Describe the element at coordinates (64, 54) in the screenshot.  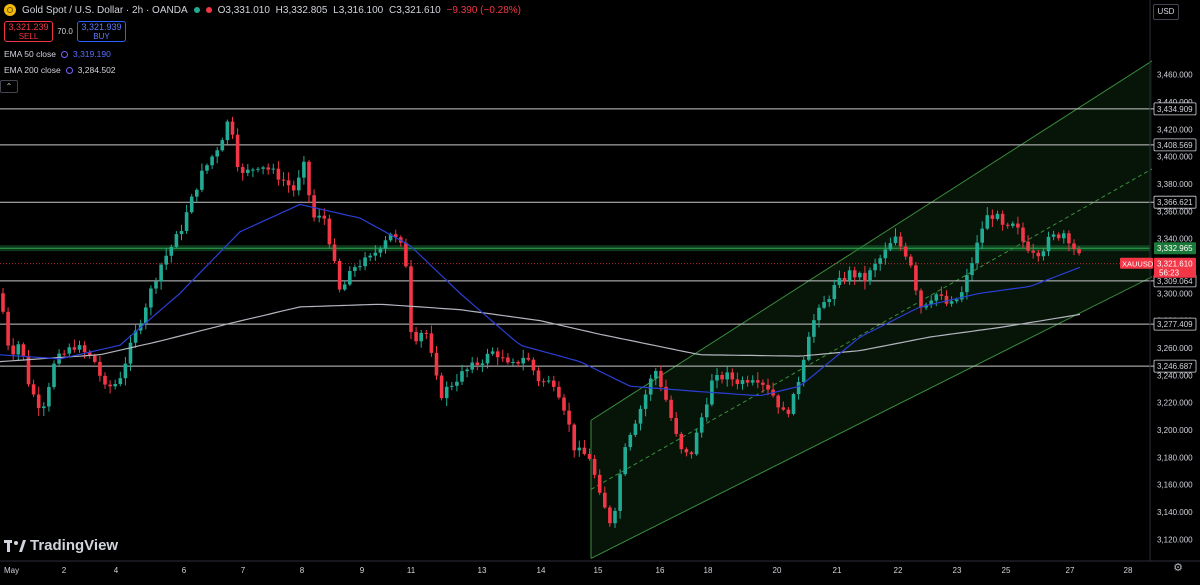
I see `ema50-settings-icon` at that location.